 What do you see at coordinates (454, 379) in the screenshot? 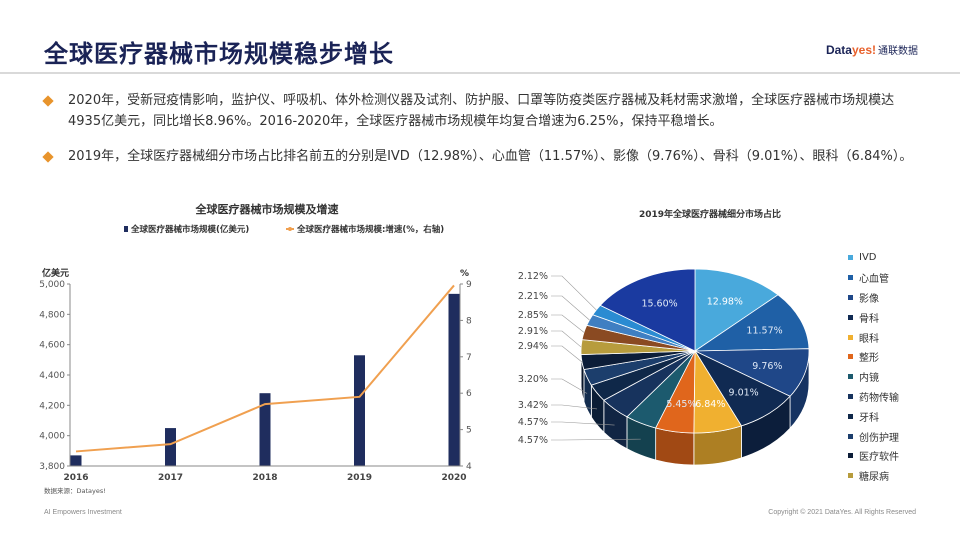
I see `bar-2020` at bounding box center [454, 379].